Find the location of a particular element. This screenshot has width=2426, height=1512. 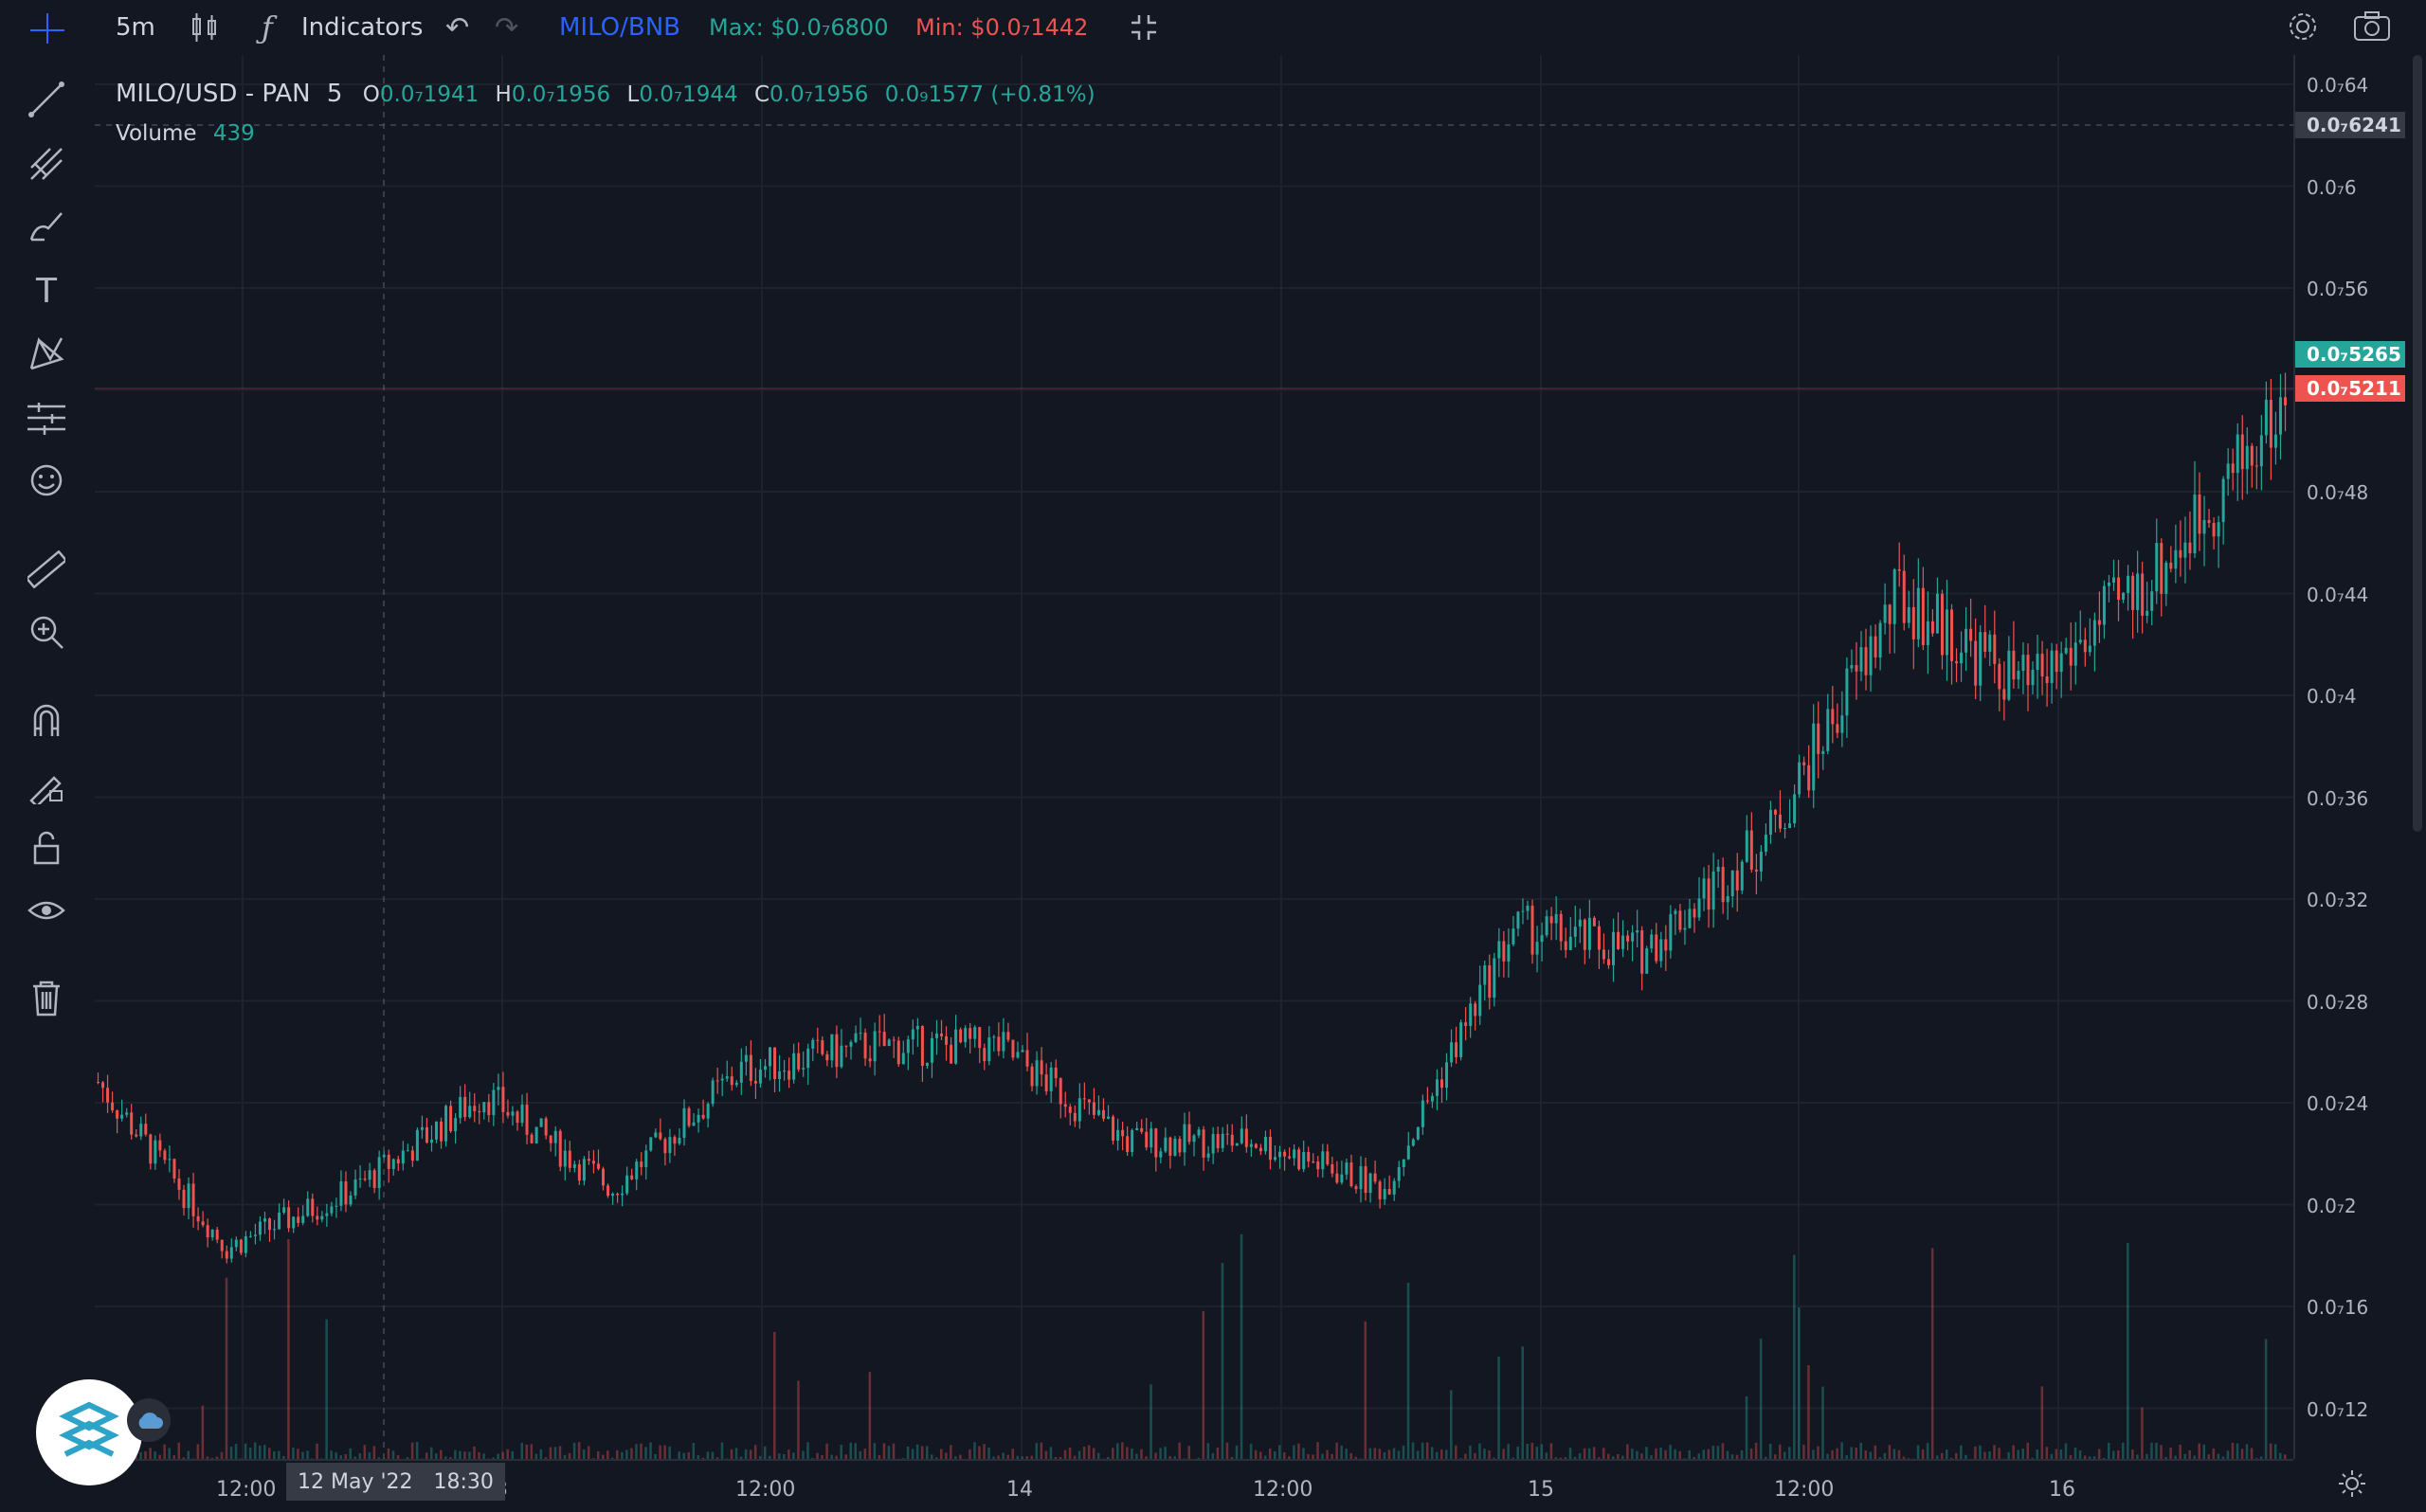

price-axis is located at coordinates (2359, 757).